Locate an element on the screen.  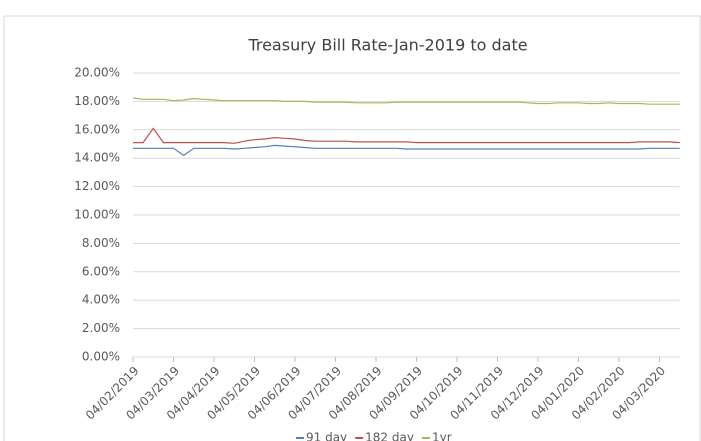
chart-title: Treasury Bill Rate-Jan-2019 to date is located at coordinates (387, 45).